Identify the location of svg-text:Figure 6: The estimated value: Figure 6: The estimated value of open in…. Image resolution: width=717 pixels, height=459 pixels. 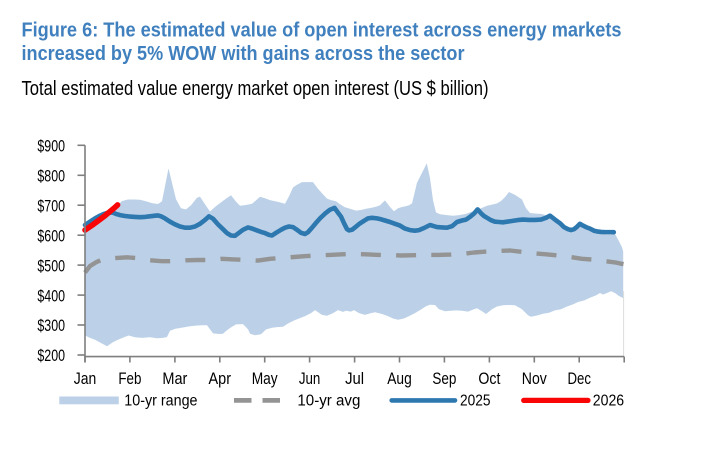
(322, 31).